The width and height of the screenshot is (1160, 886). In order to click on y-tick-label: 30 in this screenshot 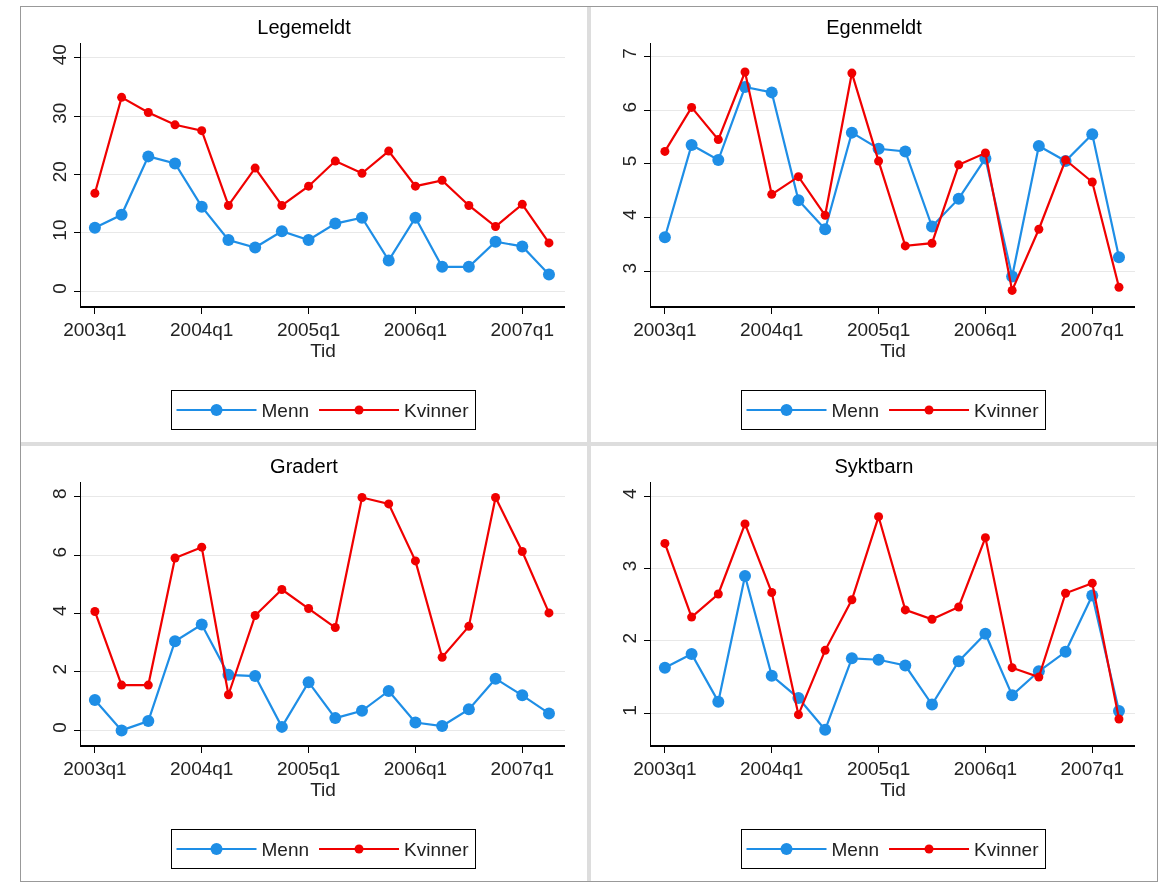, I will do `click(59, 113)`.